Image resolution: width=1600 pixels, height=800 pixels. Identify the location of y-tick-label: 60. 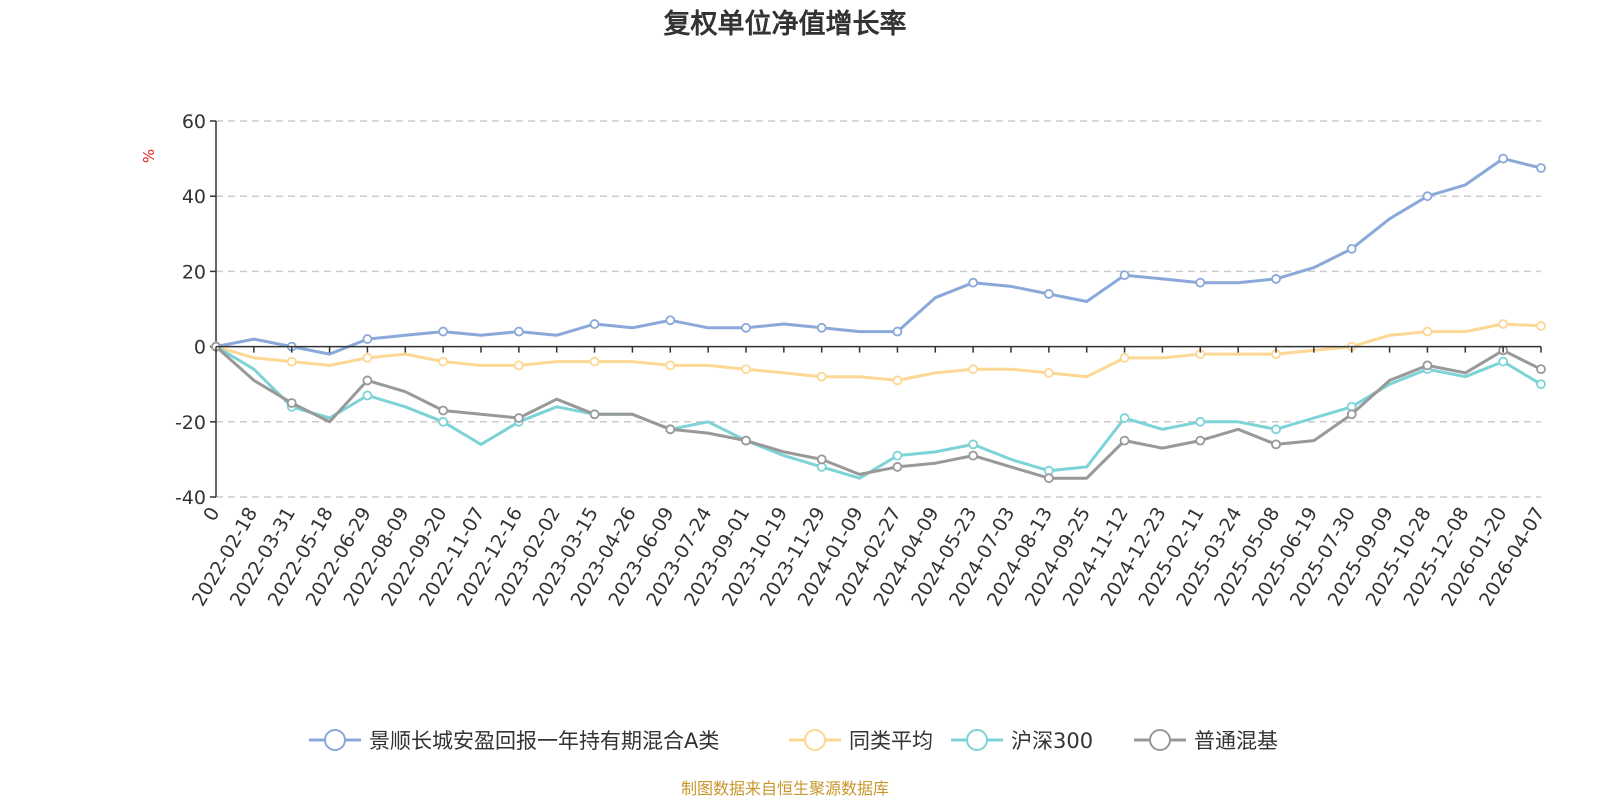
(194, 122).